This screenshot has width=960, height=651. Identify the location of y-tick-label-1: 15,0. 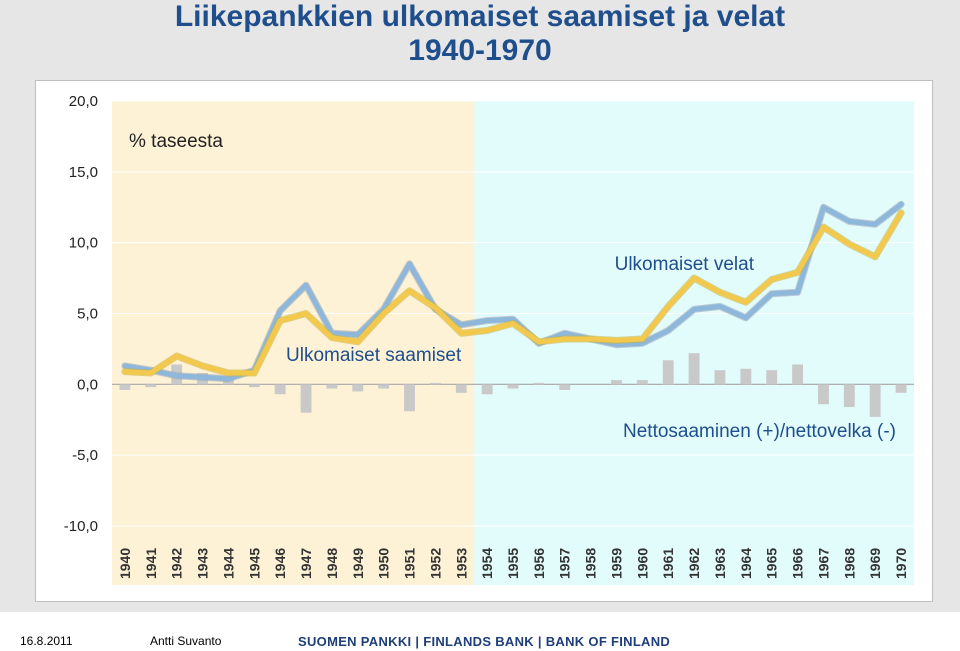
(83, 172).